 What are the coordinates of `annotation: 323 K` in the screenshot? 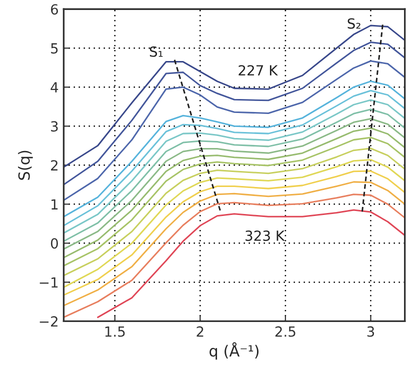 It's located at (265, 235).